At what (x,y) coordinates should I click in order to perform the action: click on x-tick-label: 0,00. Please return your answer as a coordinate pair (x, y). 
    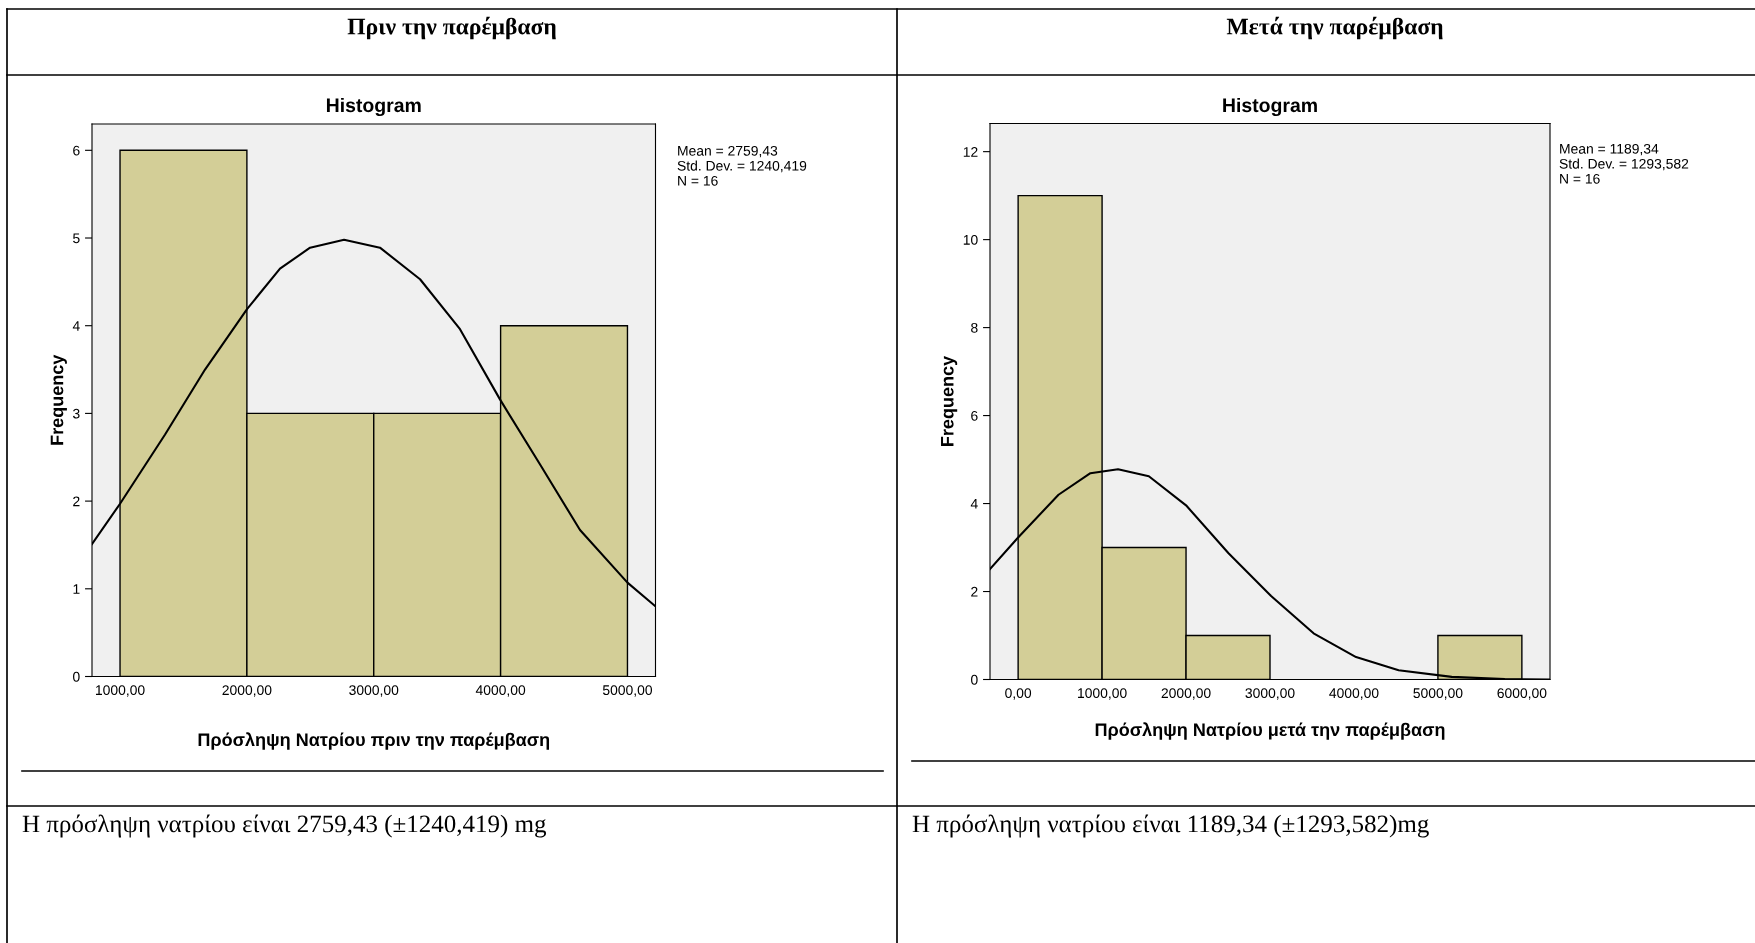
    Looking at the image, I should click on (1018, 694).